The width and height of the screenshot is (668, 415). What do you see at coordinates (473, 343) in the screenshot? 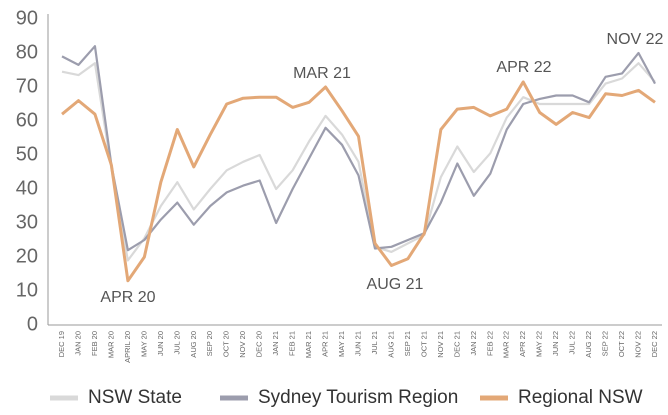
I see `x-tick-label: JAN 22` at bounding box center [473, 343].